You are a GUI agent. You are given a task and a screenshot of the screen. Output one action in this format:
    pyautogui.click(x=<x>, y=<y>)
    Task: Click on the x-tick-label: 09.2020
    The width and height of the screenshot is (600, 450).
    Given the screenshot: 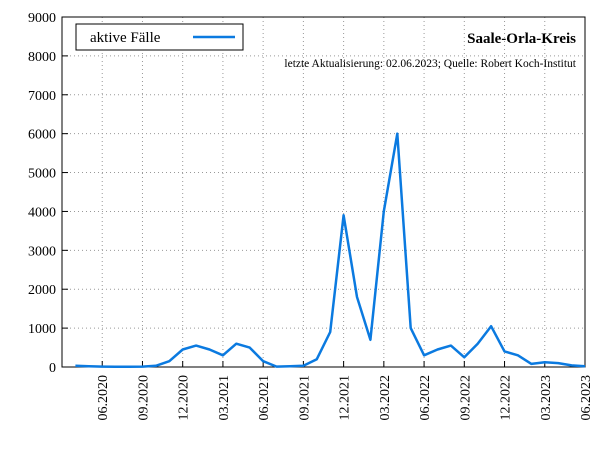 What is the action you would take?
    pyautogui.click(x=143, y=398)
    